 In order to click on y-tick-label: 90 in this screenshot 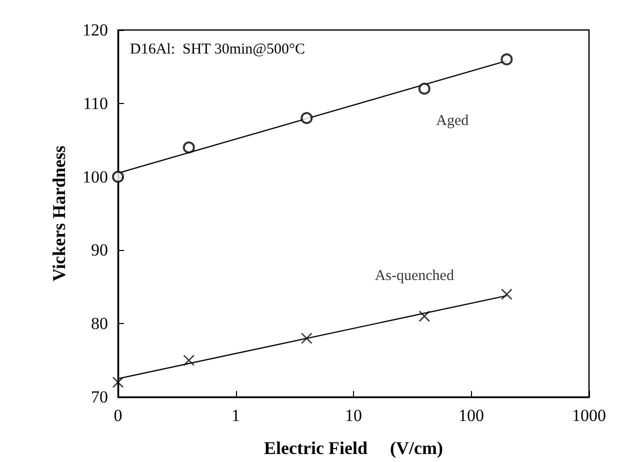, I will do `click(99, 250)`.